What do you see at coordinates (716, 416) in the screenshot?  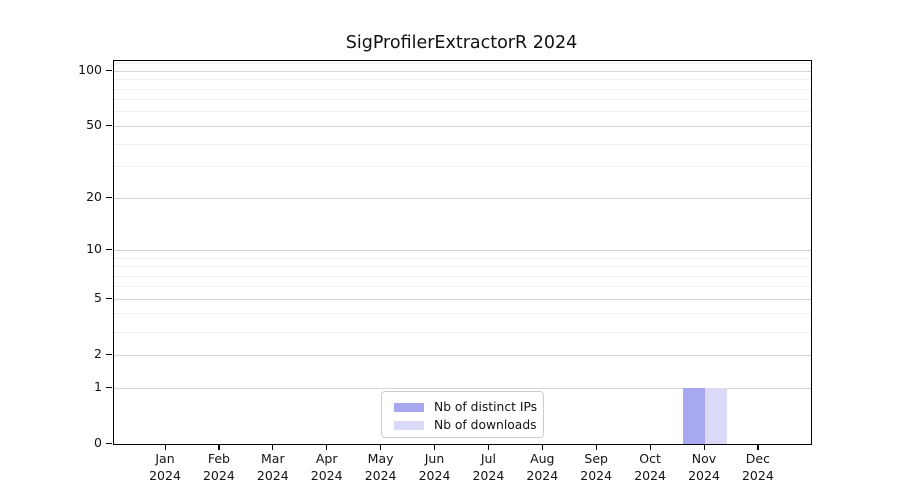 I see `bar-downloads` at bounding box center [716, 416].